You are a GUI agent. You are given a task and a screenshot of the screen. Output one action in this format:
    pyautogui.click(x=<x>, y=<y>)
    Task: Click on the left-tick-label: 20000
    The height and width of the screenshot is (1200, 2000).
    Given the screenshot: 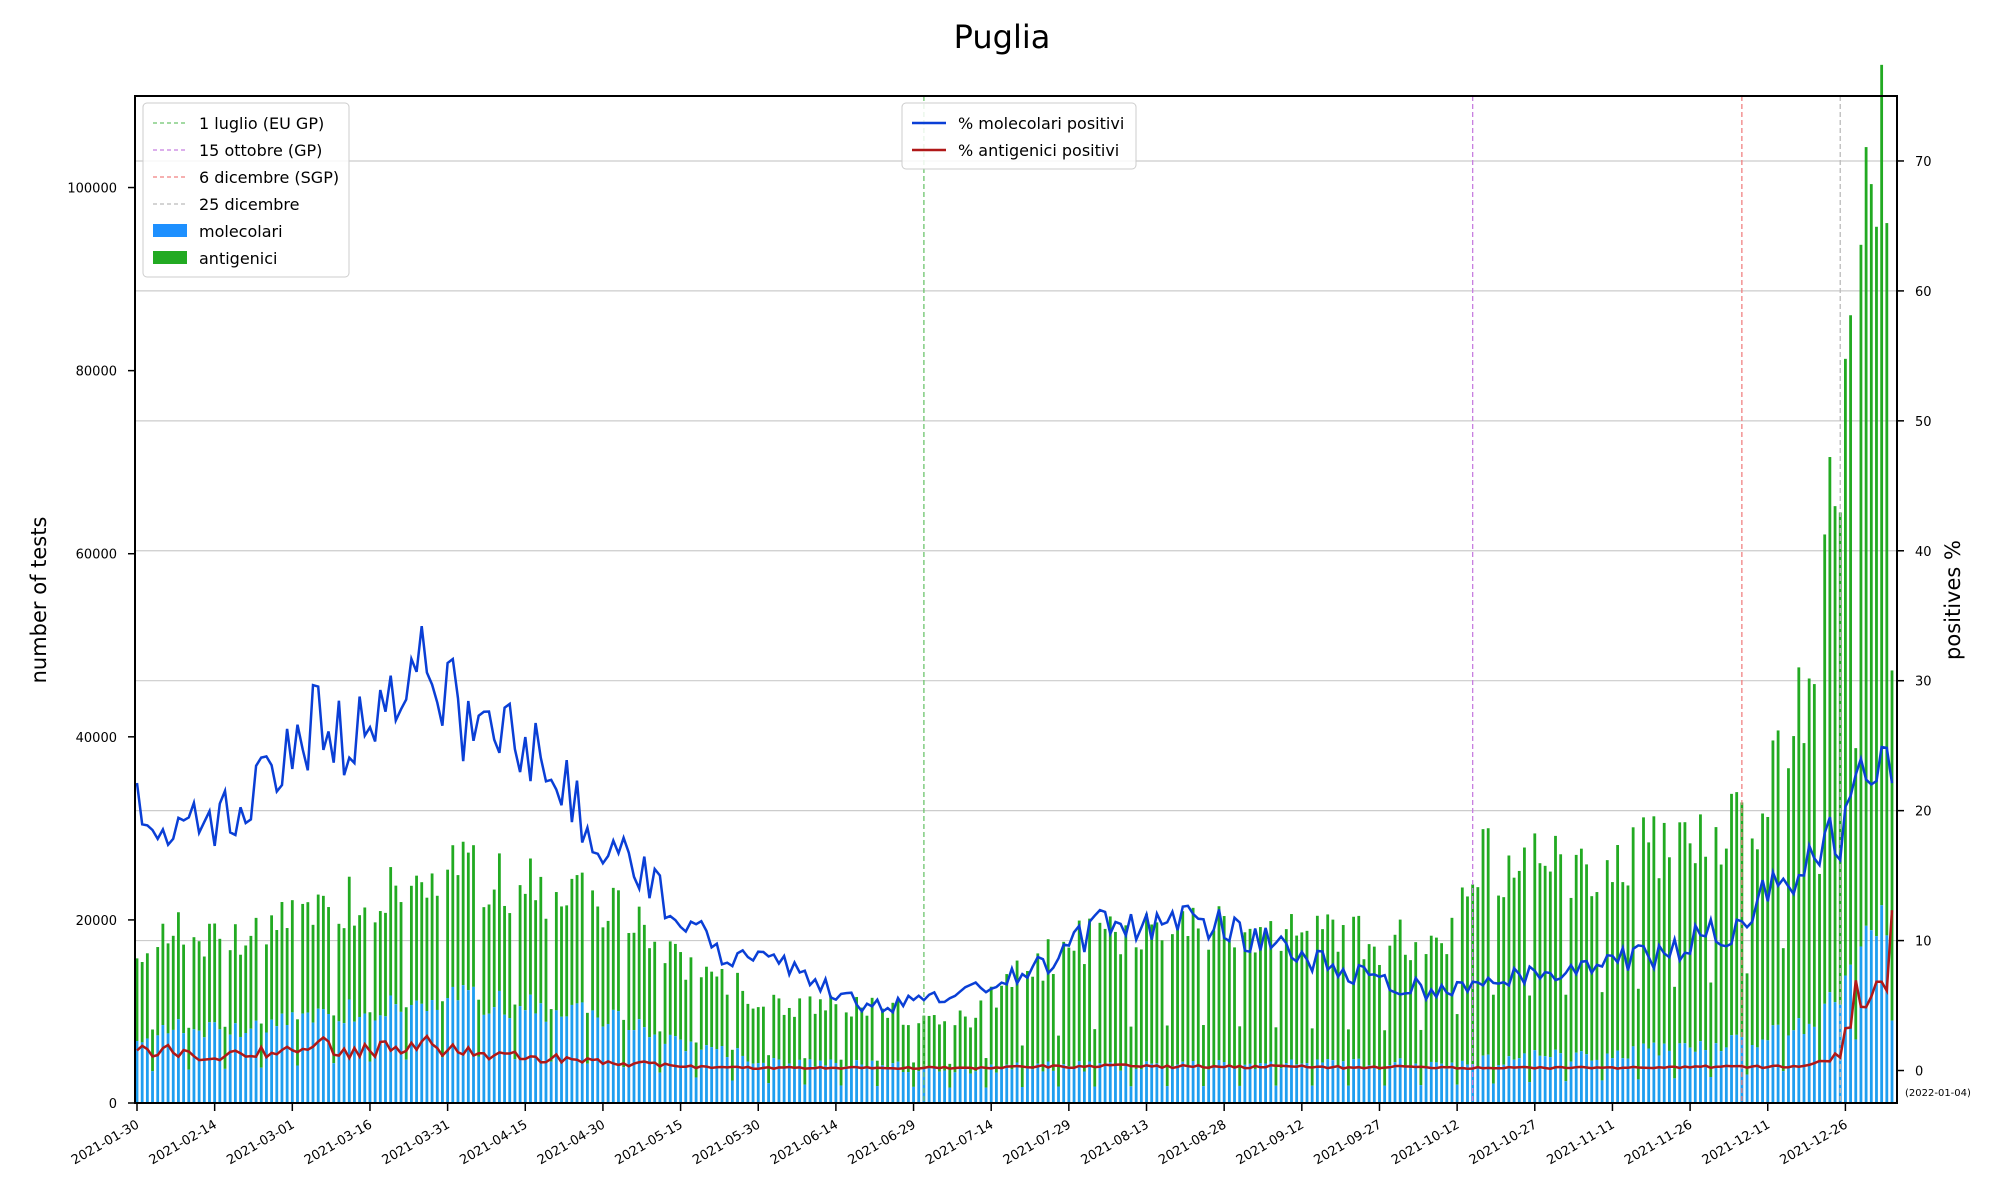 What is the action you would take?
    pyautogui.click(x=96, y=921)
    